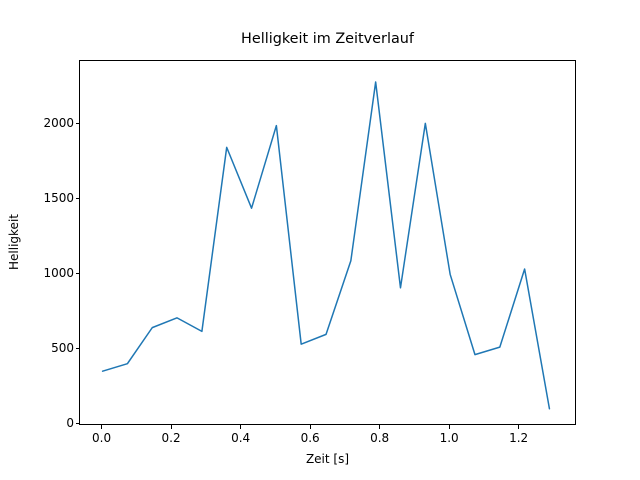 The height and width of the screenshot is (480, 640). I want to click on x-tick-label: 1.0, so click(449, 438).